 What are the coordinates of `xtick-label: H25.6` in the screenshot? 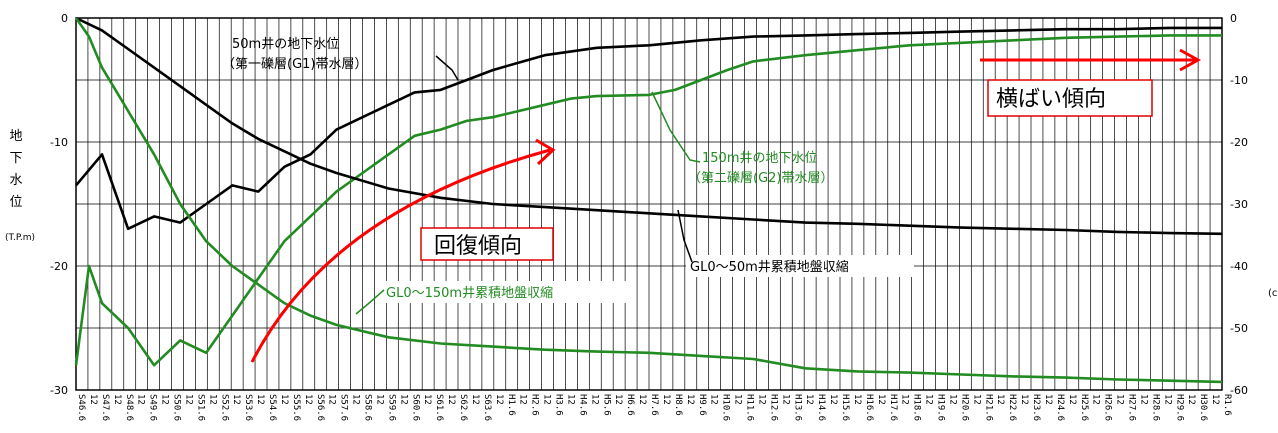 It's located at (1084, 407).